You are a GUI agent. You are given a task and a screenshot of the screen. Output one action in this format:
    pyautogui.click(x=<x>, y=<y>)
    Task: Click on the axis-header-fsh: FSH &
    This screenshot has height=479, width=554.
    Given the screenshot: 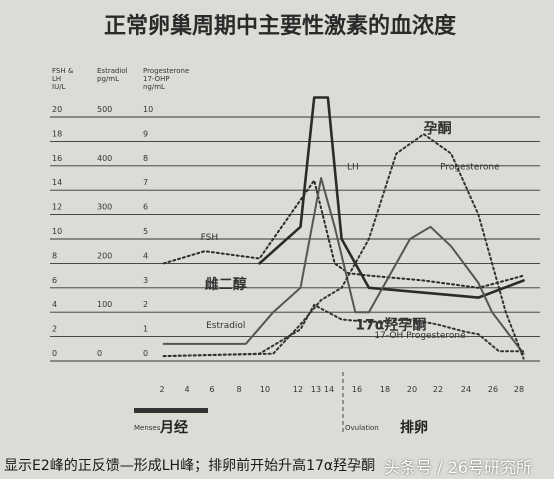 What is the action you would take?
    pyautogui.click(x=63, y=71)
    